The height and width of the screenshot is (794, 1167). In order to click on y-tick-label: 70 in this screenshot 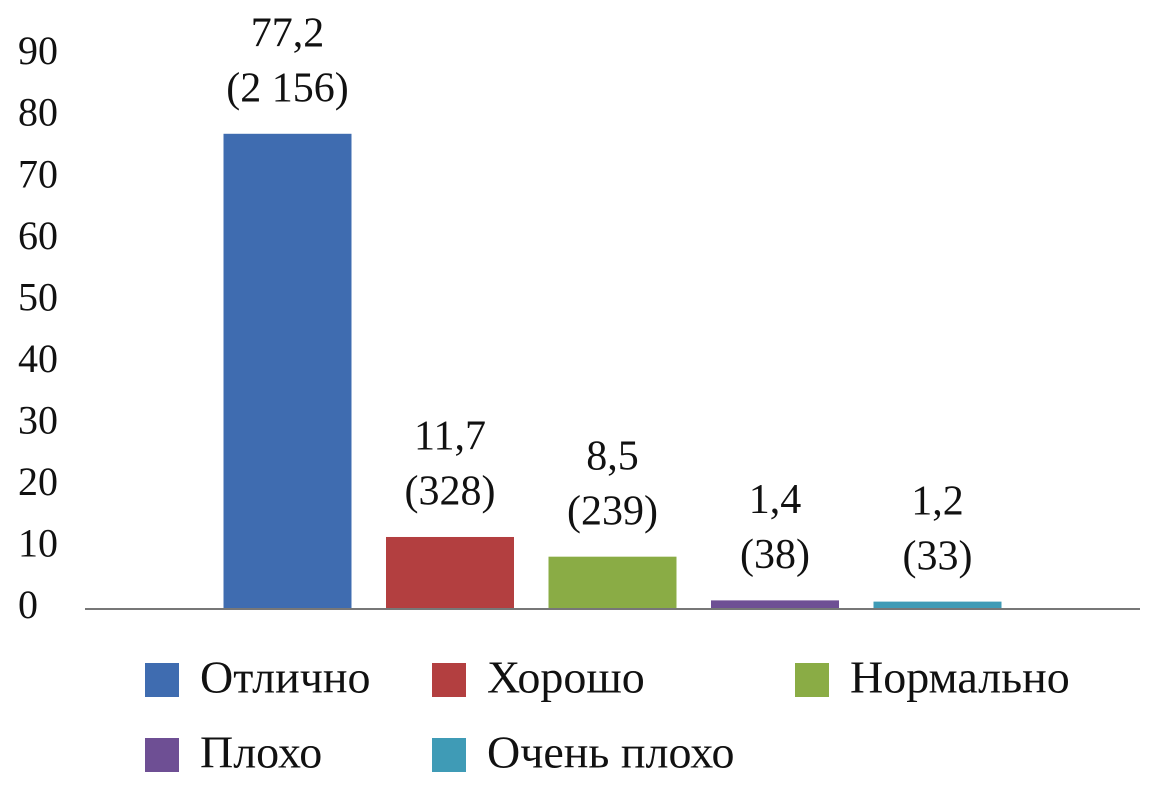, I will do `click(38, 173)`.